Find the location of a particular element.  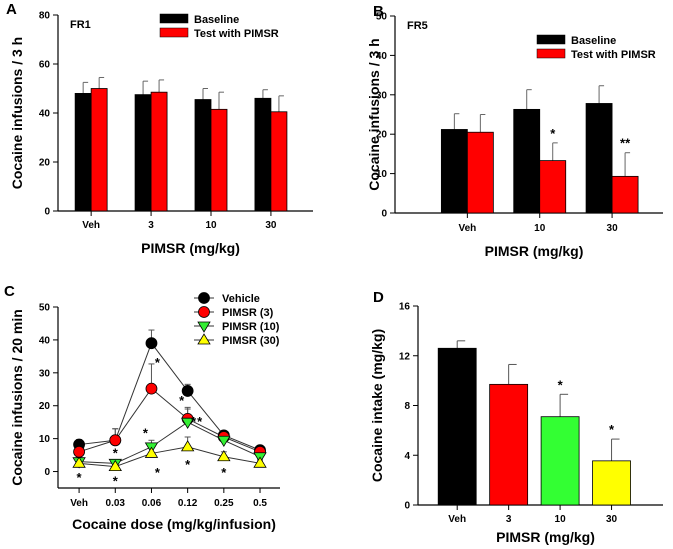

y-tick-label: 8 is located at coordinates (407, 406).